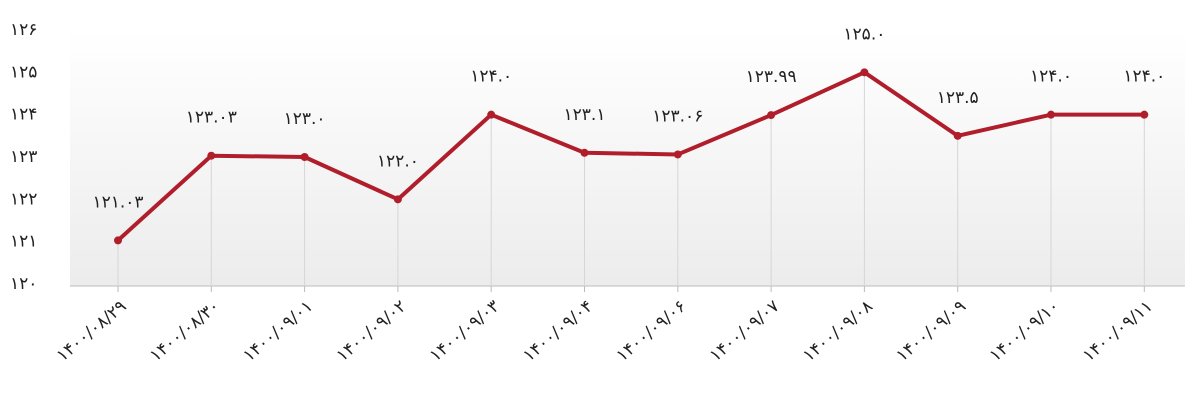 The width and height of the screenshot is (1185, 410). I want to click on data-label: ۱۲۵.۰, so click(864, 34).